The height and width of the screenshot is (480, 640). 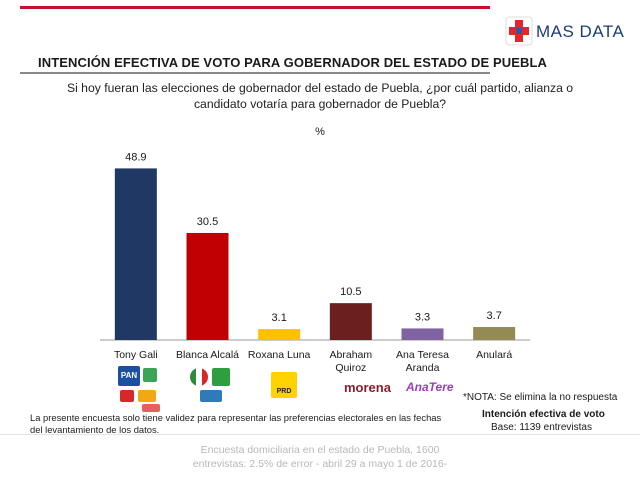 What do you see at coordinates (284, 385) in the screenshot?
I see `prd-logo: PRD` at bounding box center [284, 385].